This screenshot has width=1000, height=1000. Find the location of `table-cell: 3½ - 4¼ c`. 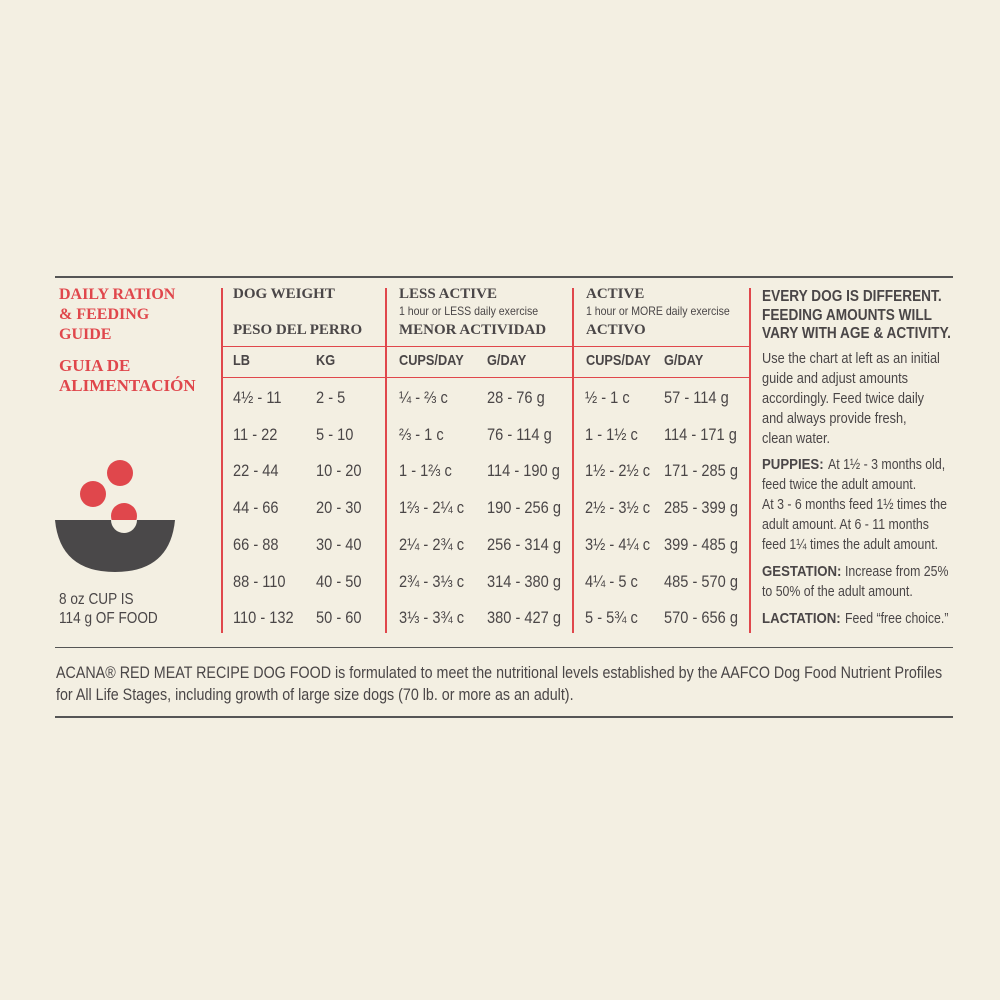

table-cell: 3½ - 4¼ c is located at coordinates (618, 544).